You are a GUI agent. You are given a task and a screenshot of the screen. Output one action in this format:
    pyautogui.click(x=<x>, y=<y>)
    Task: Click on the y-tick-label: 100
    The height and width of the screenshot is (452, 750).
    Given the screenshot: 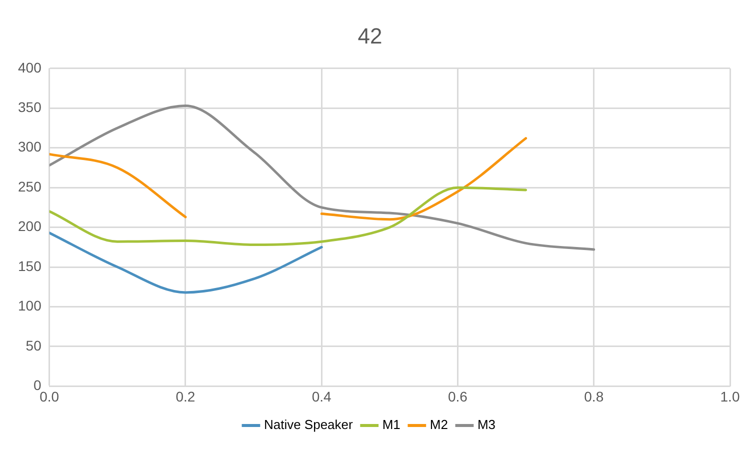 What is the action you would take?
    pyautogui.click(x=30, y=306)
    